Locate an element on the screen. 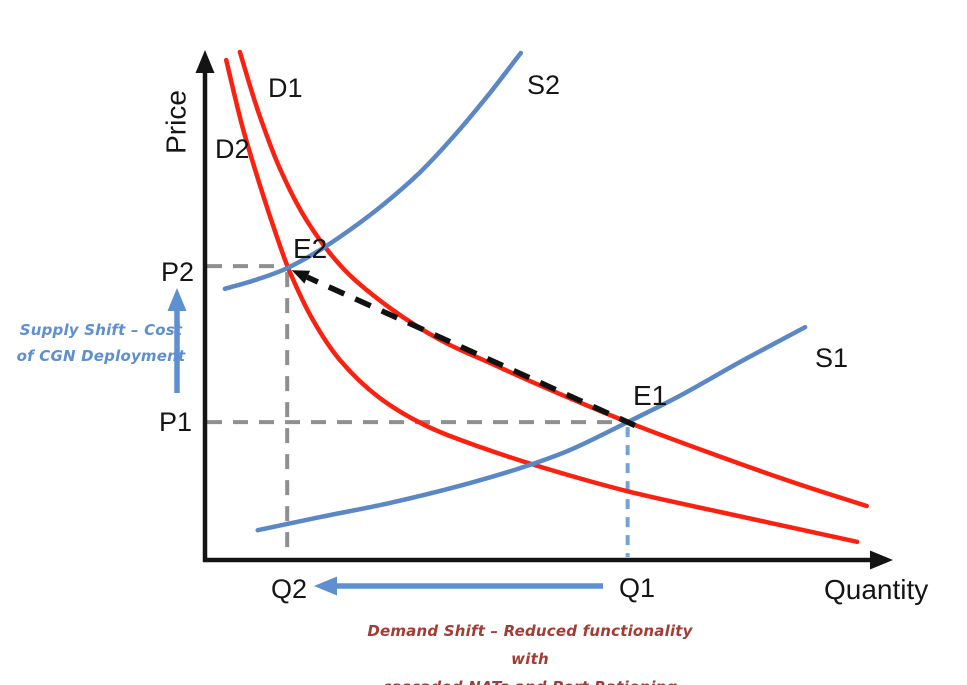 The image size is (967, 685). quantity-label-q1: Q1 is located at coordinates (637, 588).